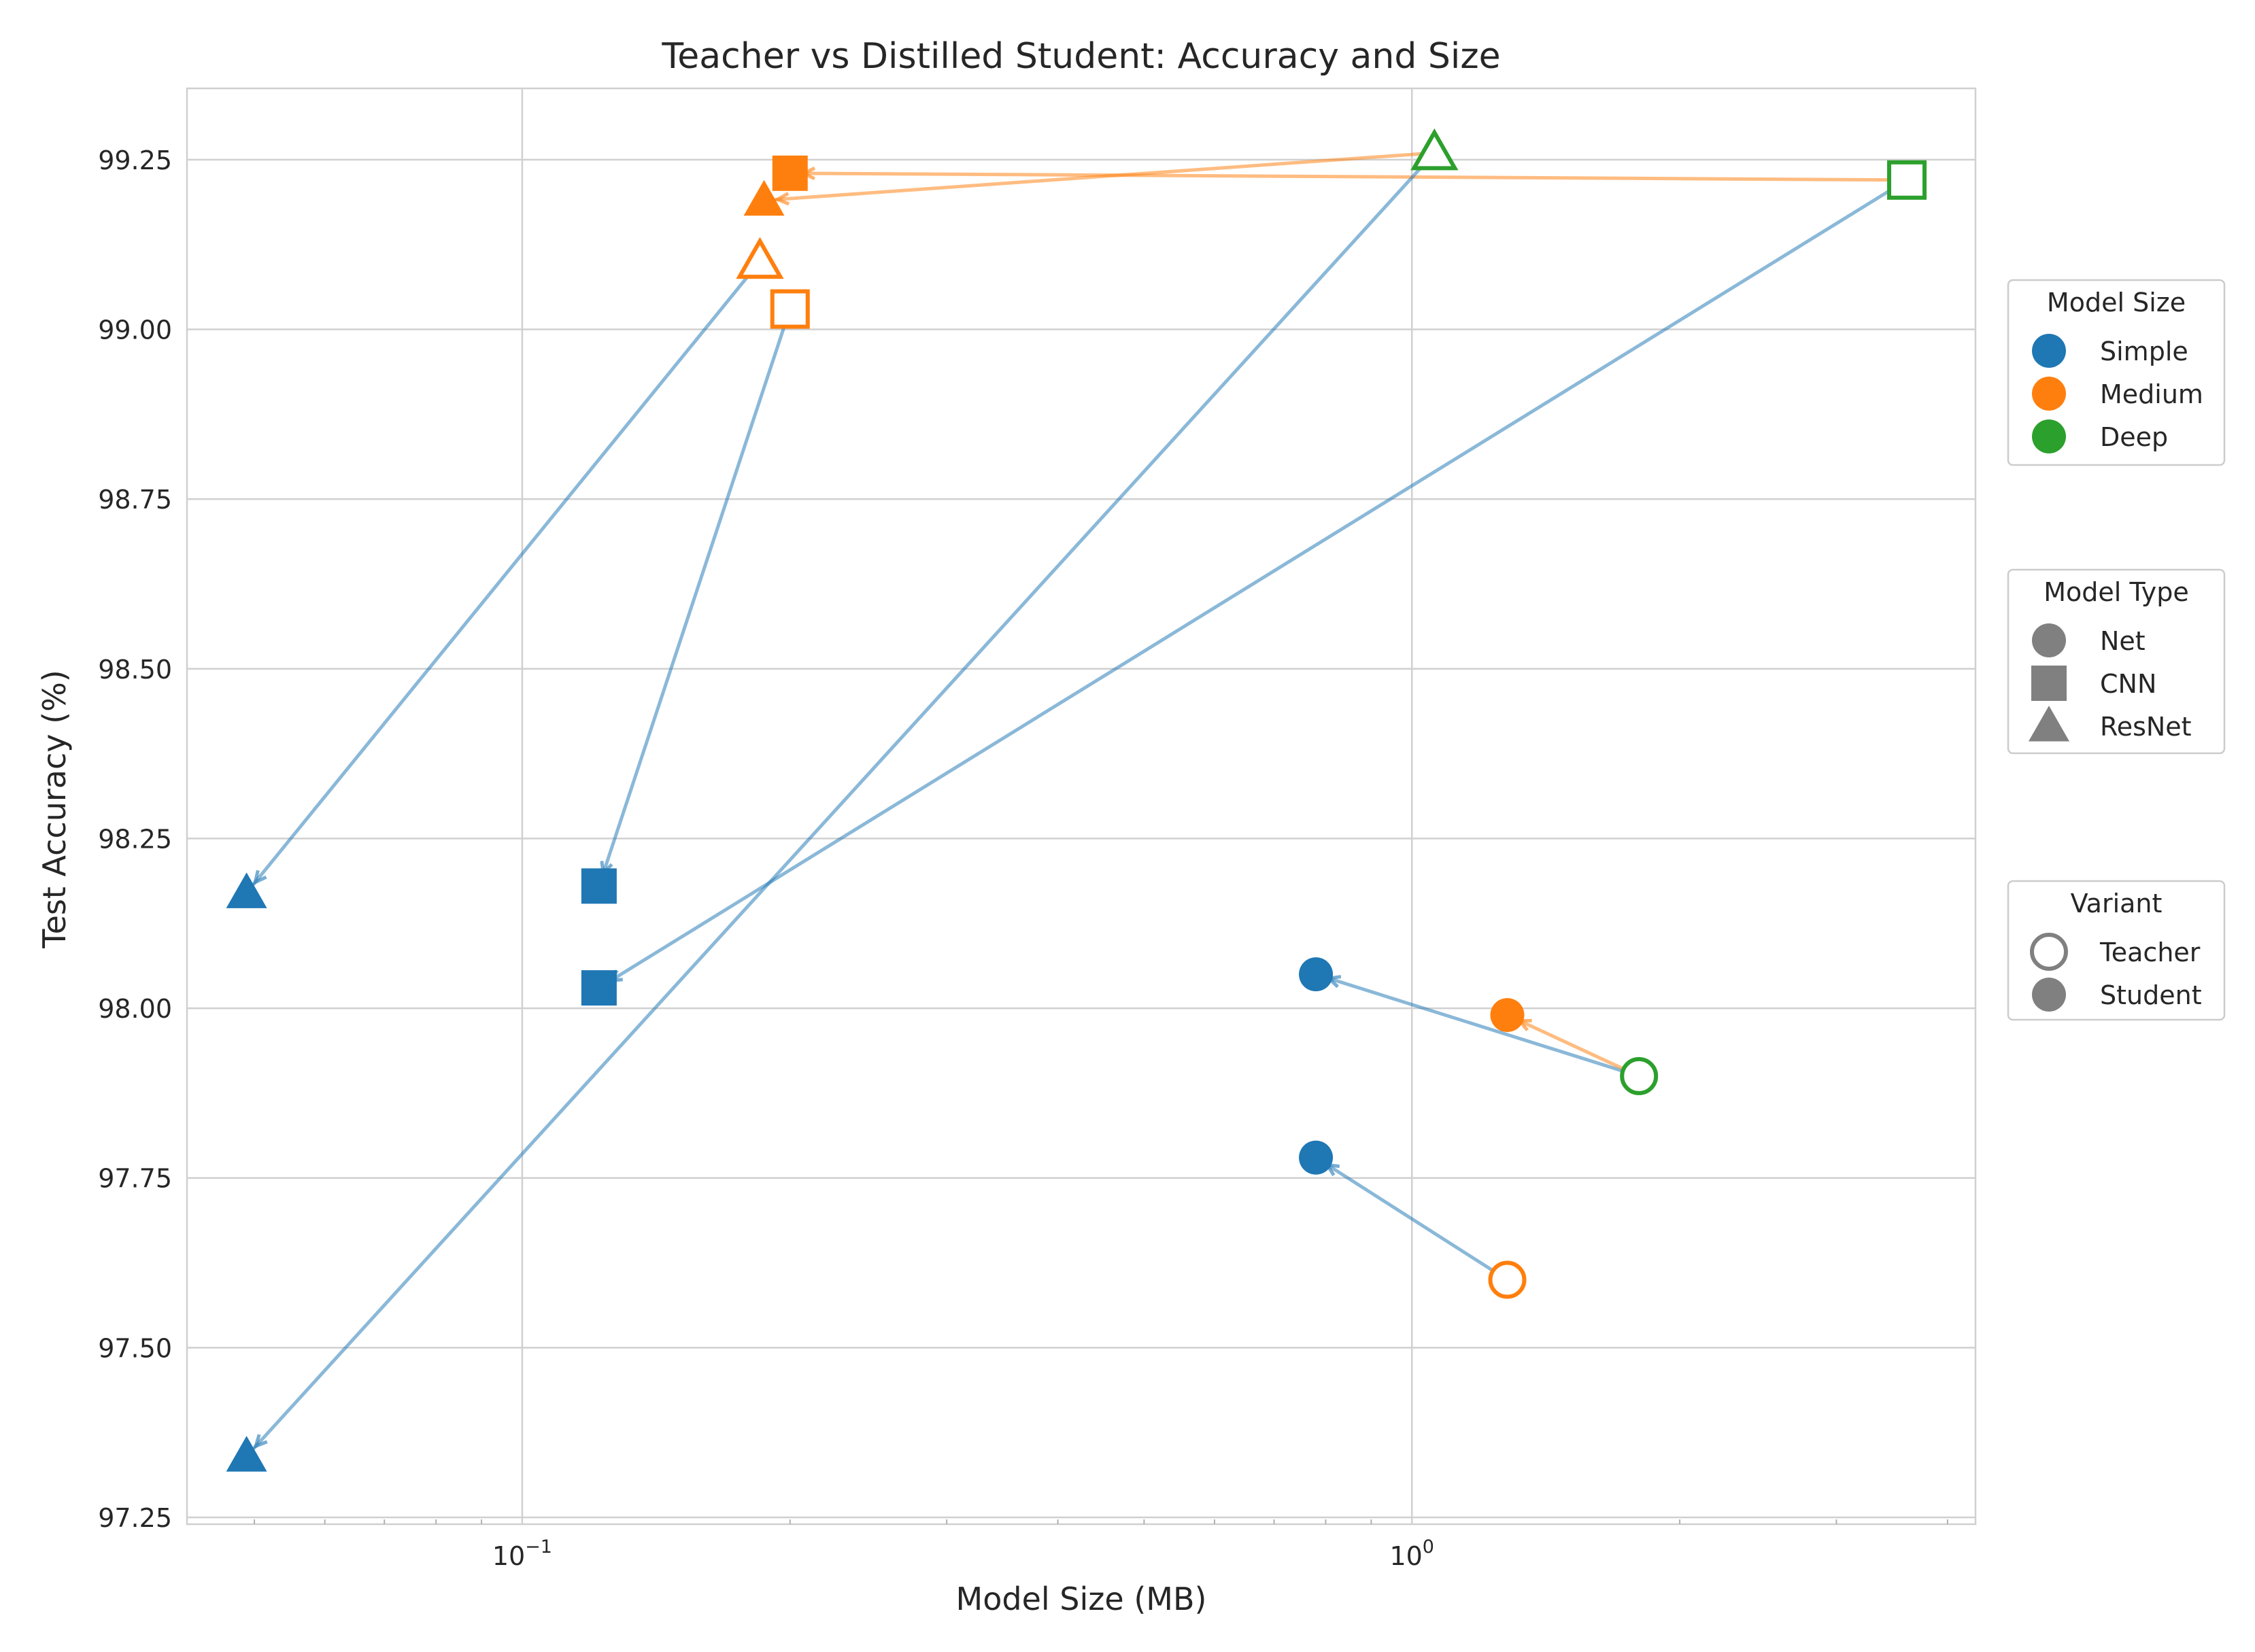  What do you see at coordinates (2134, 437) in the screenshot?
I see `legend-label: Deep` at bounding box center [2134, 437].